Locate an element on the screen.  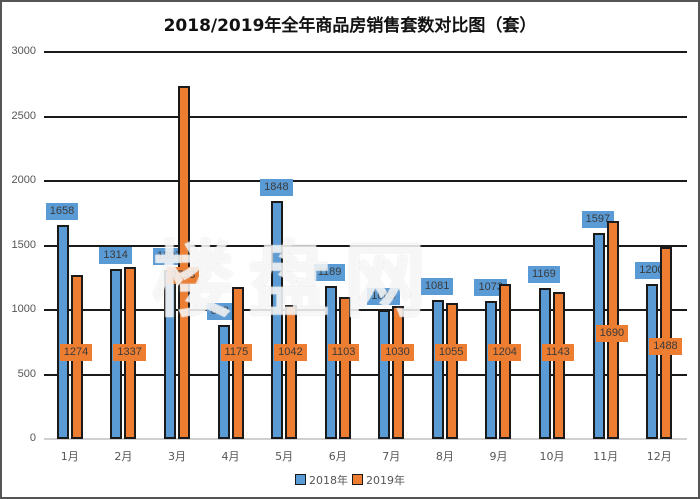
x-axis-tick-label: 9月 is located at coordinates (498, 456).